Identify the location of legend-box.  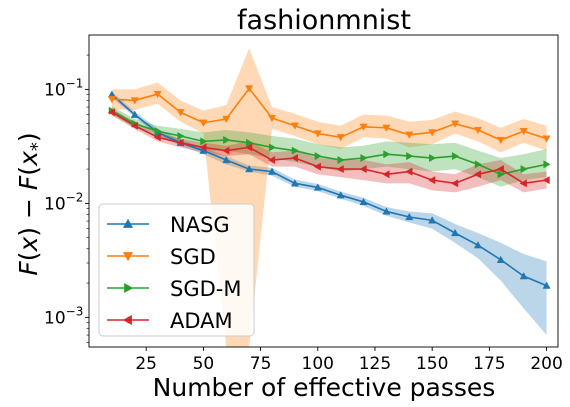
(176, 270).